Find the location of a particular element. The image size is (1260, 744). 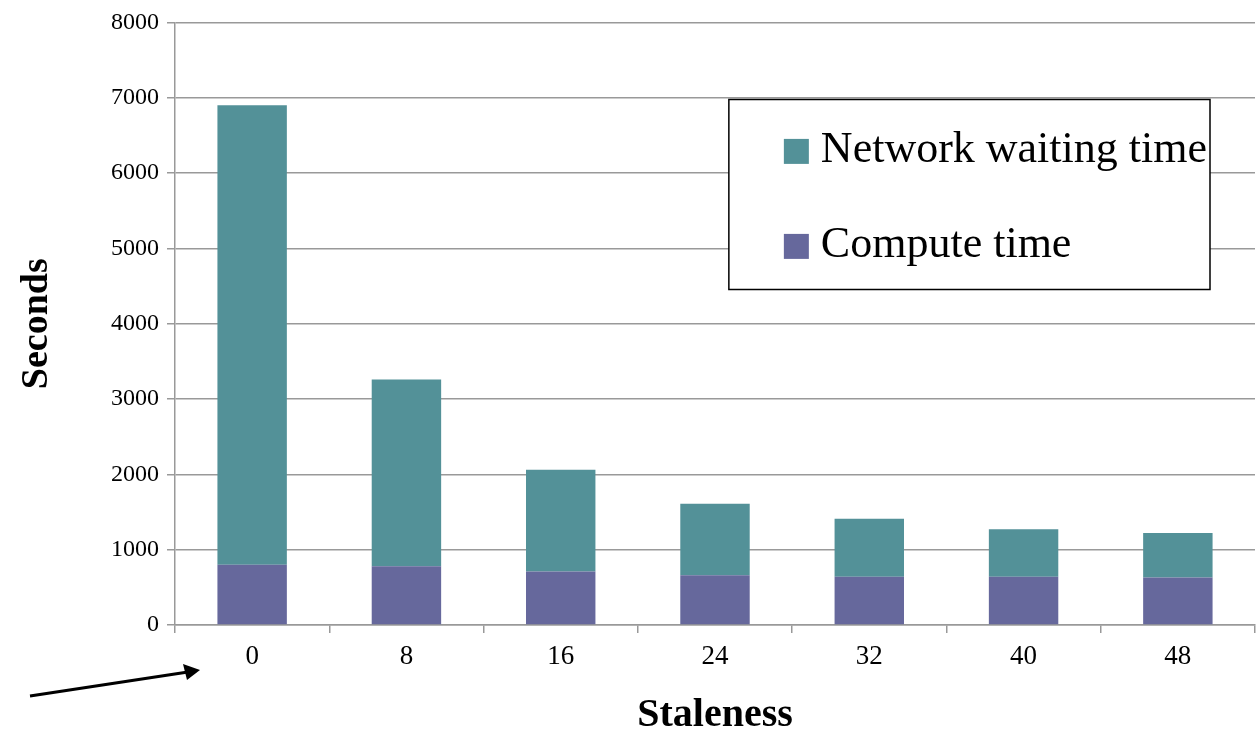

x-tick-label: 24 is located at coordinates (715, 655).